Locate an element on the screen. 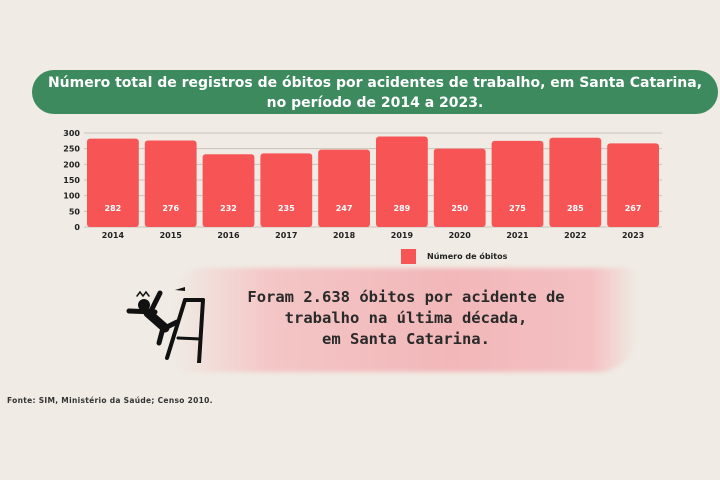 This screenshot has width=720, height=480. message-line-2: trabalho na última década, is located at coordinates (406, 318).